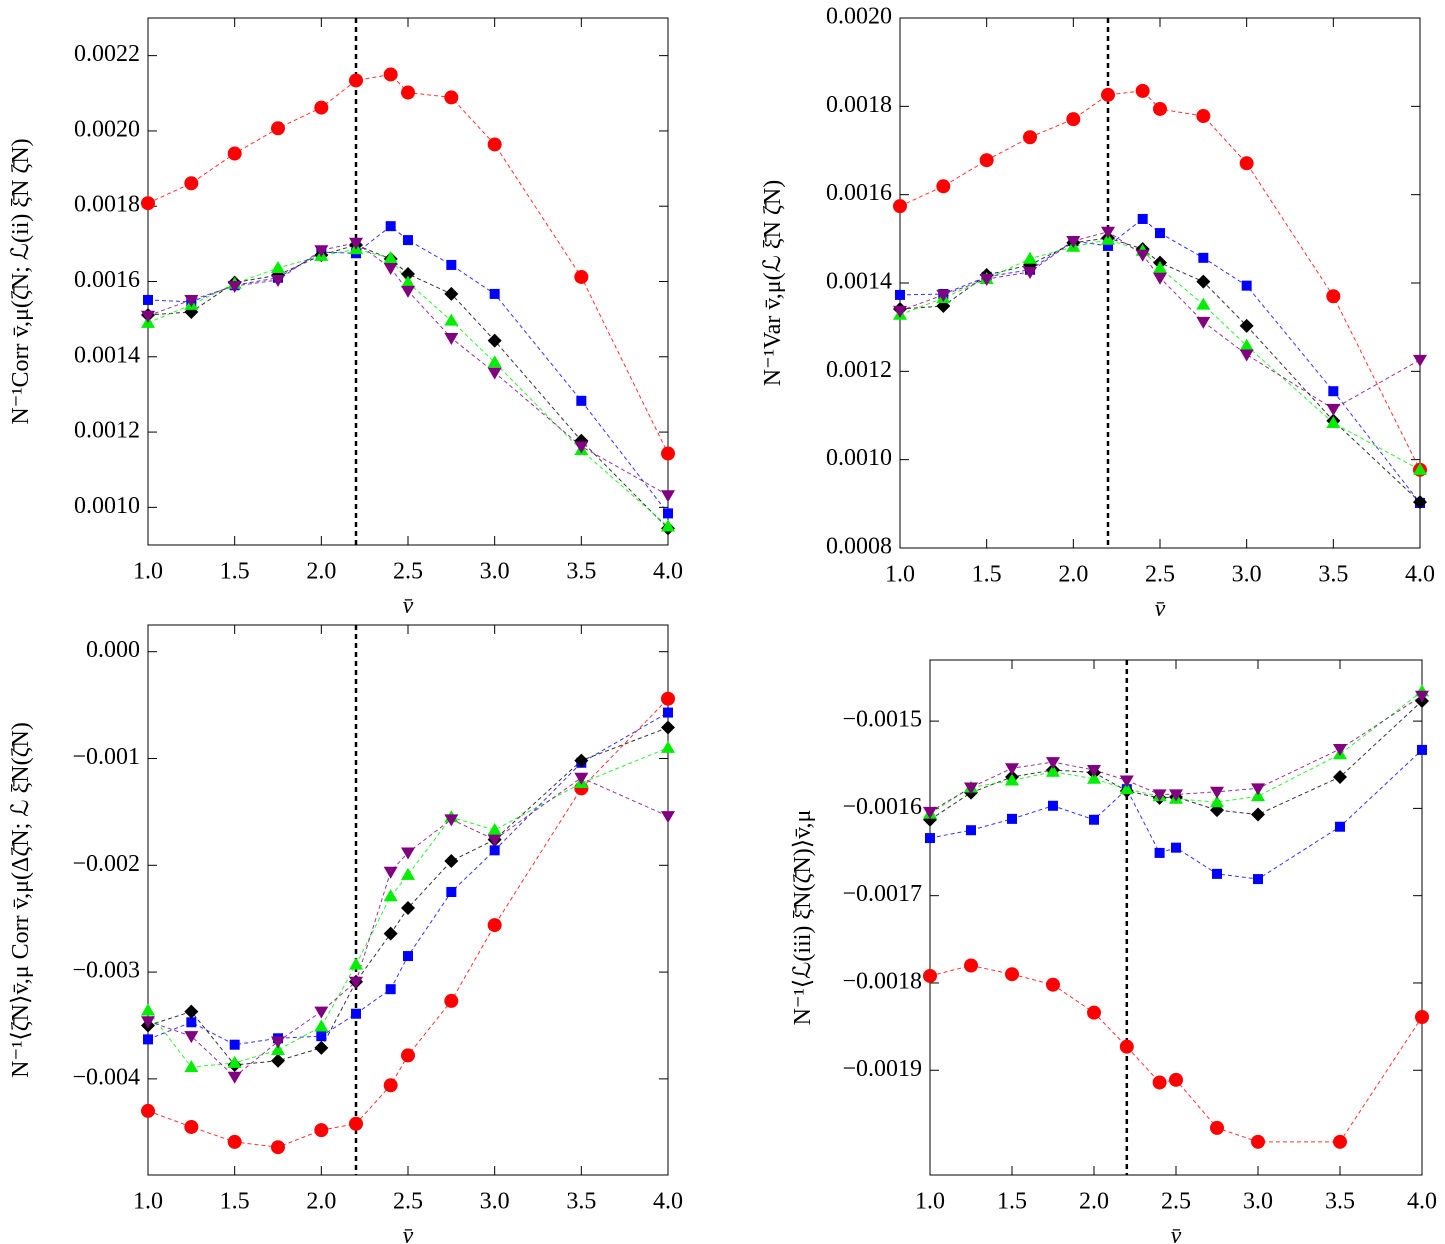 The width and height of the screenshot is (1445, 1244). What do you see at coordinates (882, 981) in the screenshot?
I see `y-tick-label: −0.0018` at bounding box center [882, 981].